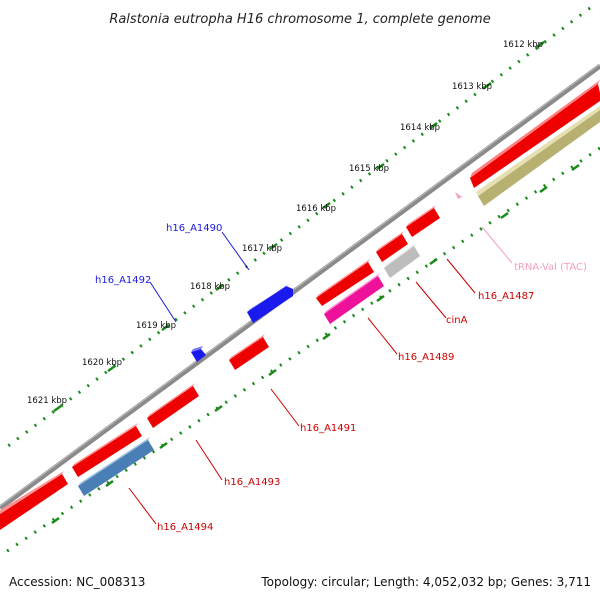 Image resolution: width=600 pixels, height=605 pixels. What do you see at coordinates (123, 280) in the screenshot?
I see `feature-label: h16_A1492` at bounding box center [123, 280].